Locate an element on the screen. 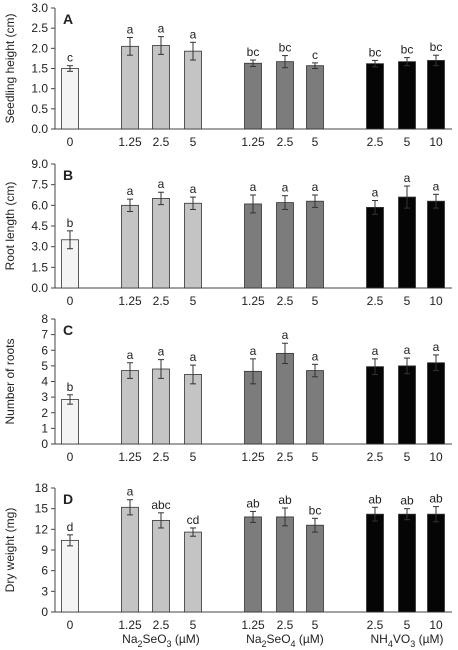 The height and width of the screenshot is (650, 458). y-tick-label: 2 is located at coordinates (44, 413).